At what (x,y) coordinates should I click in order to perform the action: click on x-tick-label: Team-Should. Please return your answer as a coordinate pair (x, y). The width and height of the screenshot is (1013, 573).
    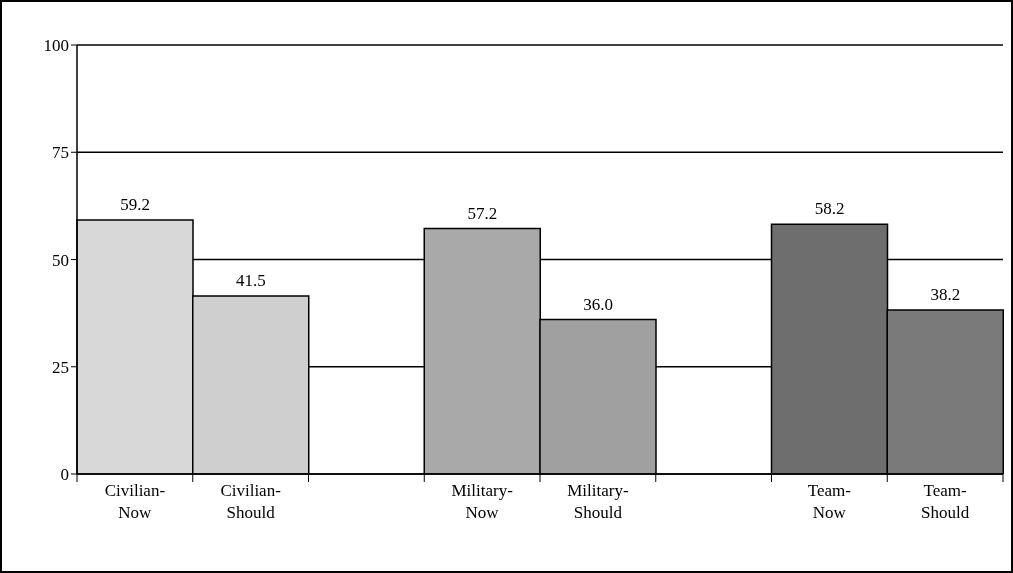
    Looking at the image, I should click on (945, 501).